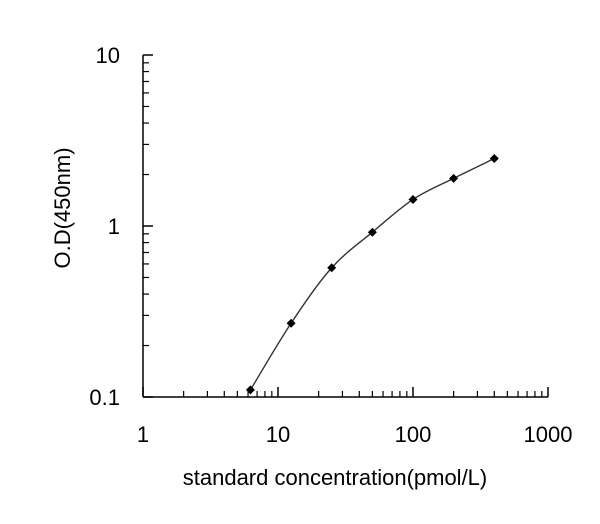 The image size is (600, 524). Describe the element at coordinates (548, 434) in the screenshot. I see `x-tick-label: 1000` at that location.